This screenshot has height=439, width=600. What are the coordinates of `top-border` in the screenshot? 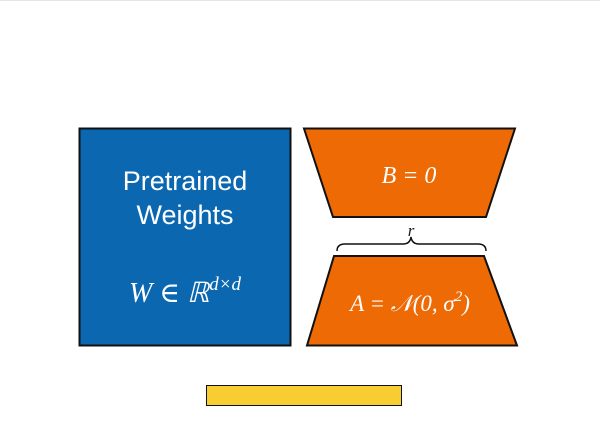 It's located at (300, 0).